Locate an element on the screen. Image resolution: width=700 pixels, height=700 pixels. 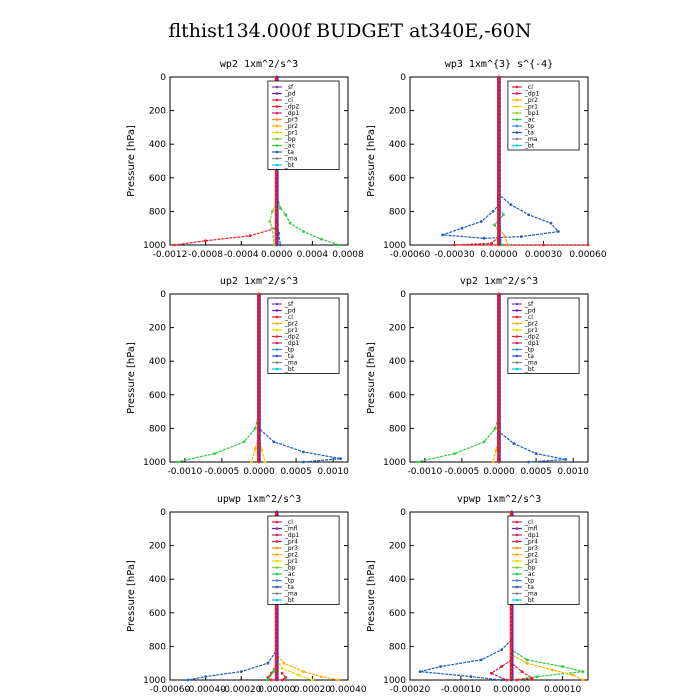
legend-box is located at coordinates (303, 125).